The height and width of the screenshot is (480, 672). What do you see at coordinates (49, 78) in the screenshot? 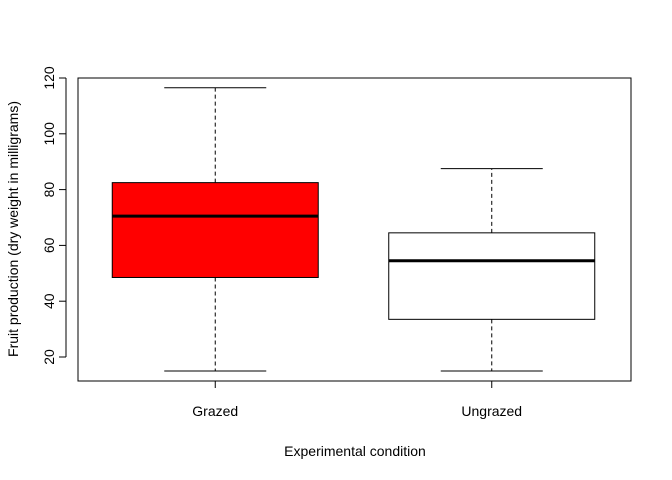
I see `y-tick-label-120: 120` at bounding box center [49, 78].